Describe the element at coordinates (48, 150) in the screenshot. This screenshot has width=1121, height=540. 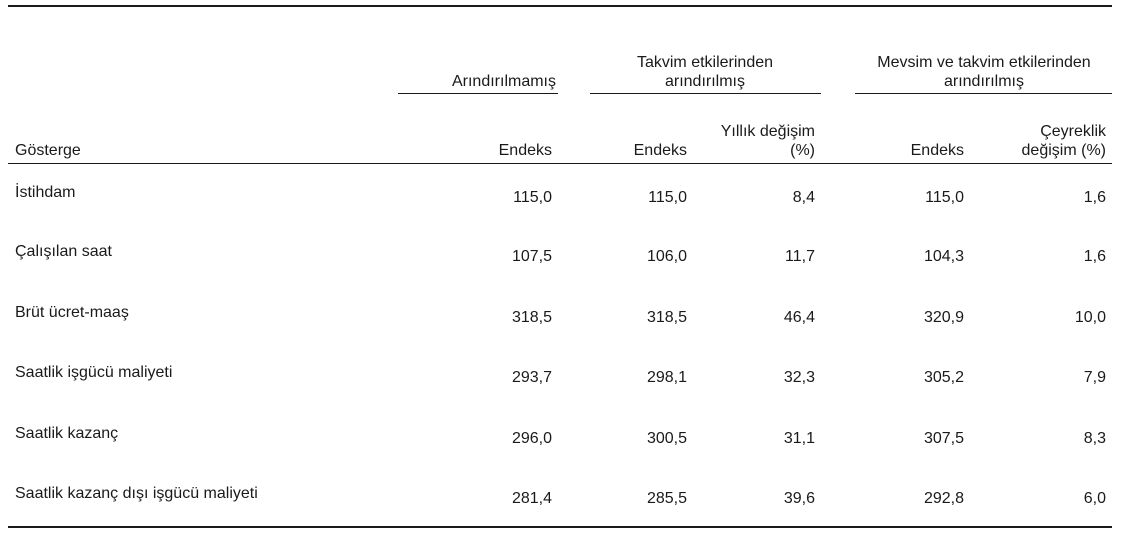
I see `column-header: Gösterge` at that location.